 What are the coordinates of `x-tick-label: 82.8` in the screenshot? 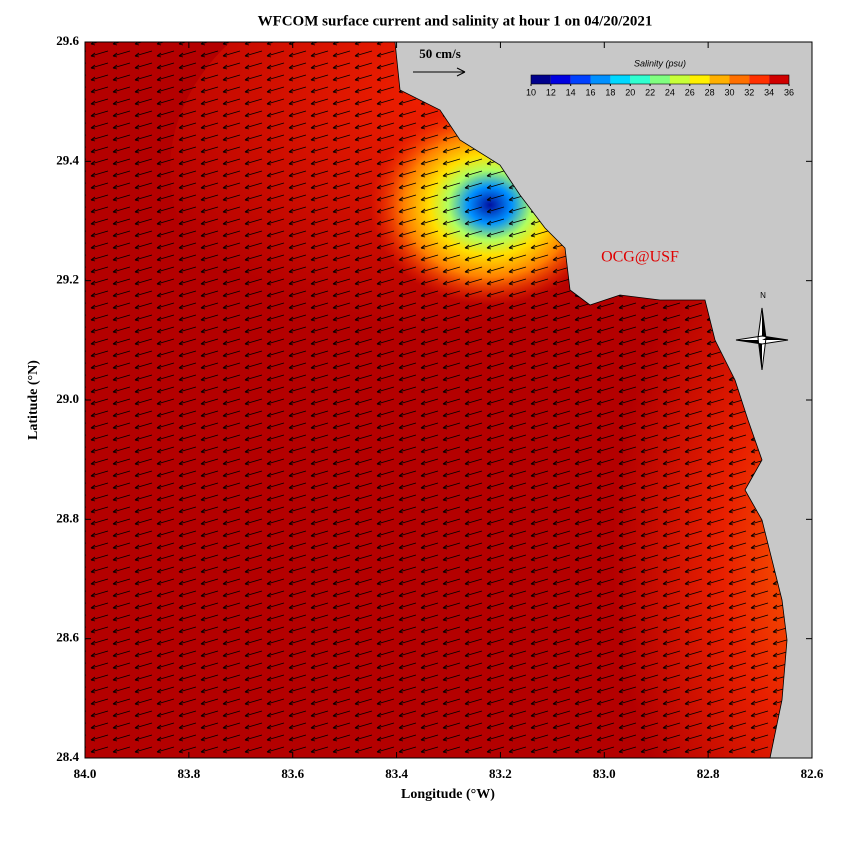 It's located at (708, 773).